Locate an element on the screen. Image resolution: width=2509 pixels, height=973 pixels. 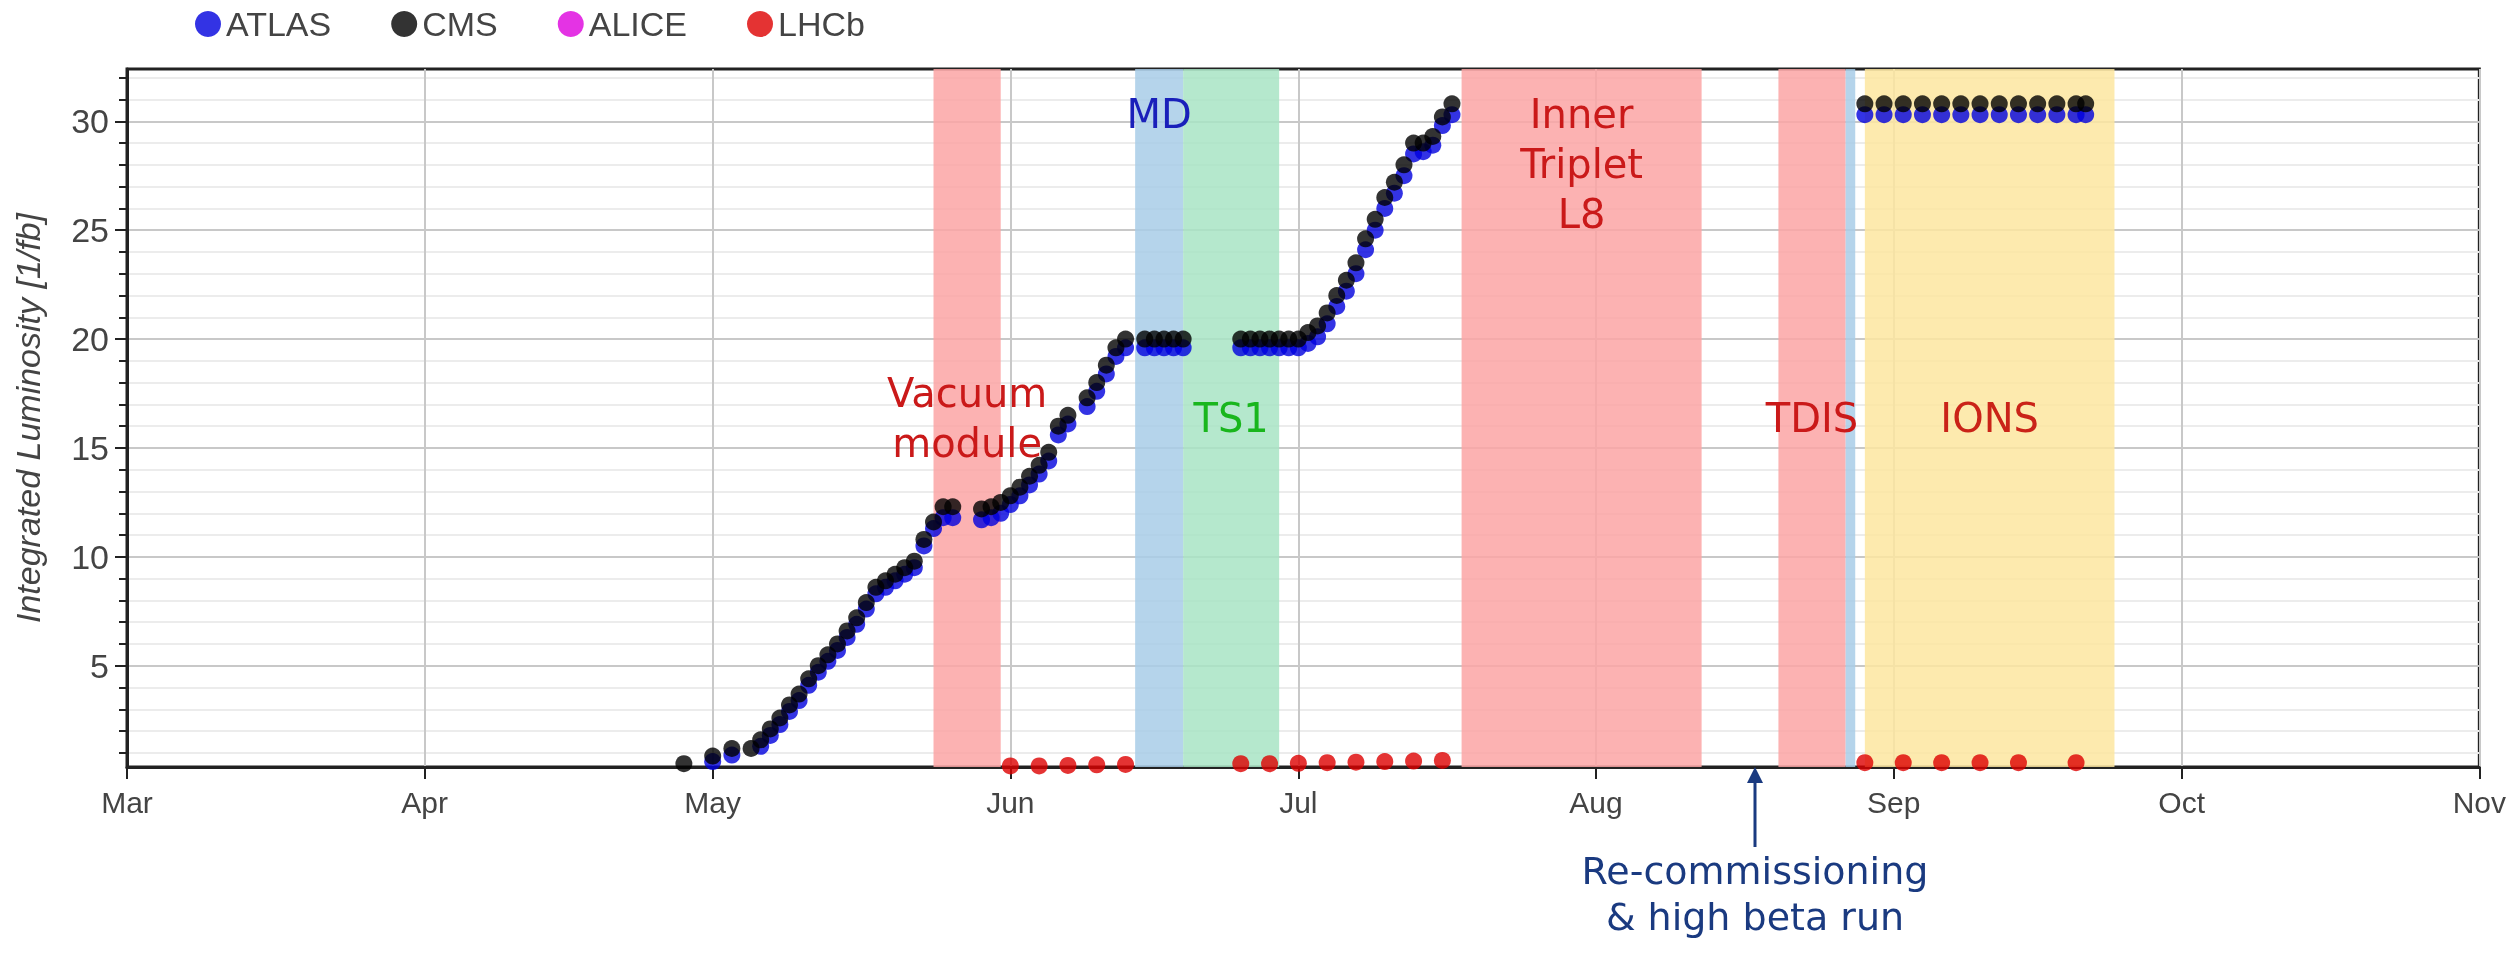
x-tick-label: Aug is located at coordinates (1596, 802).